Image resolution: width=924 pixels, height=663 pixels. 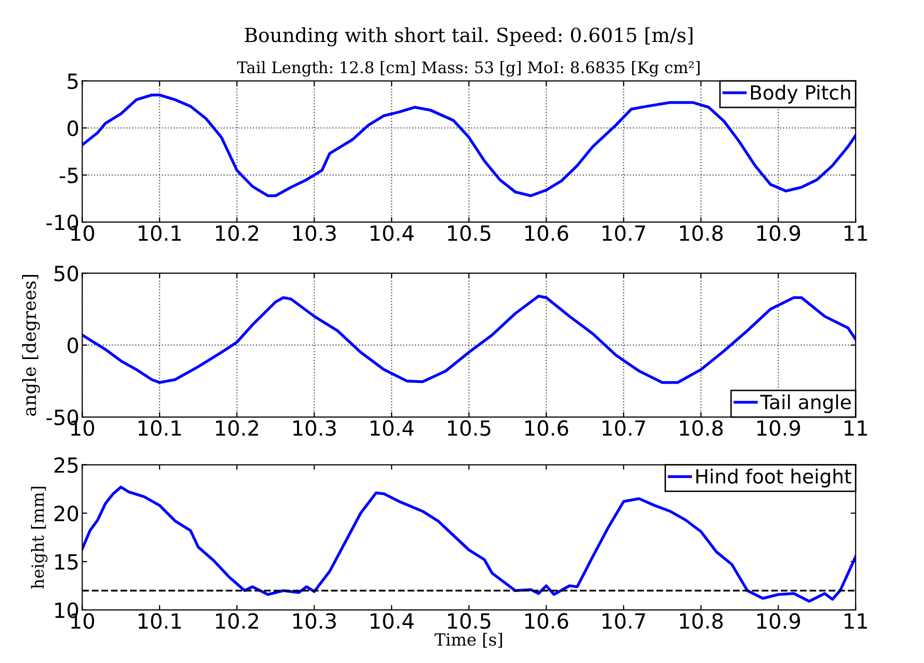 What do you see at coordinates (69, 176) in the screenshot?
I see `y-tick-label: -5` at bounding box center [69, 176].